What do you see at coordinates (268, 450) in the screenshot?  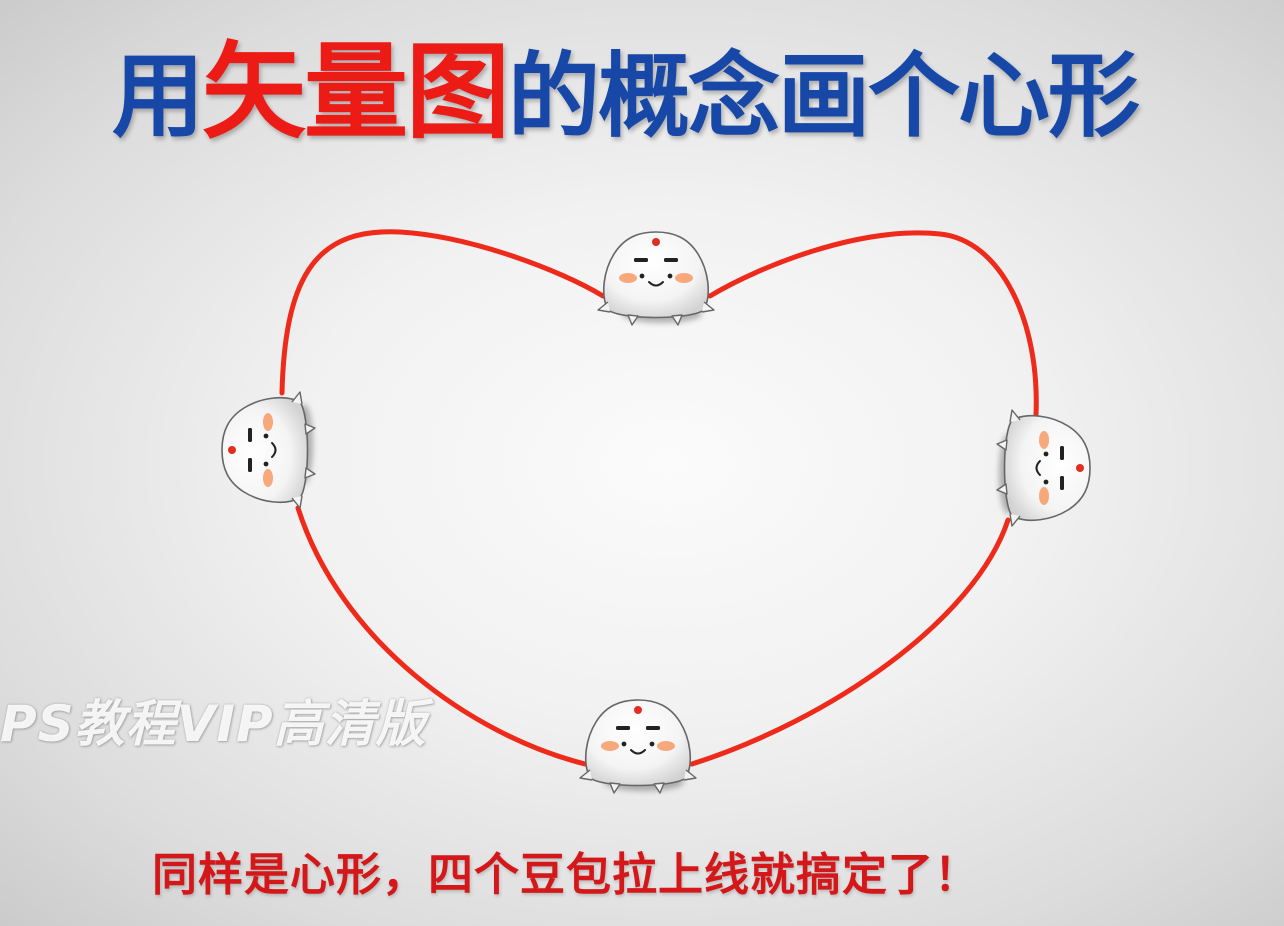 I see `dumpling-mascot-left` at bounding box center [268, 450].